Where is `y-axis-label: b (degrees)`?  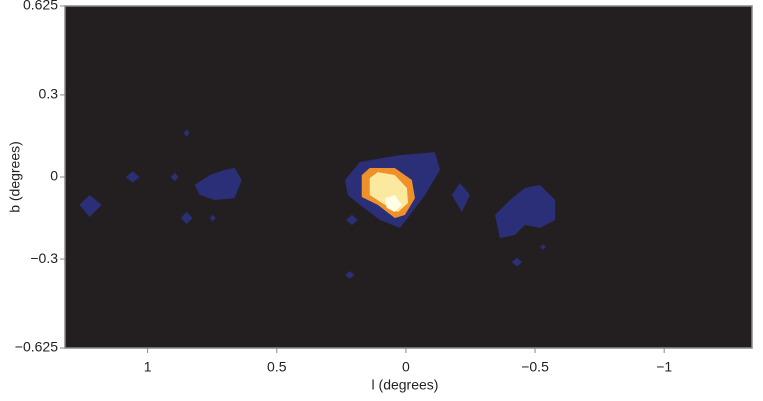 y-axis-label: b (degrees) is located at coordinates (15, 177).